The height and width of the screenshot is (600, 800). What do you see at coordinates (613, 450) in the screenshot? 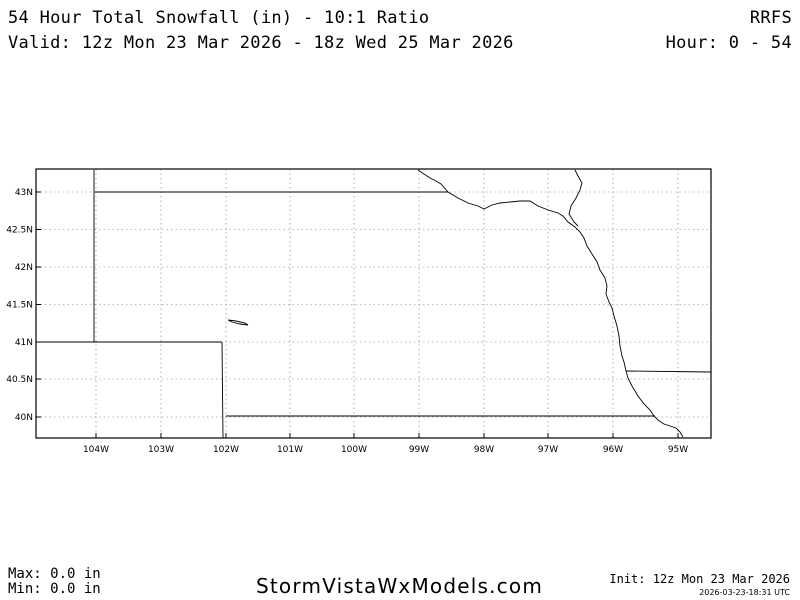
I see `lon-label: 96W` at bounding box center [613, 450].